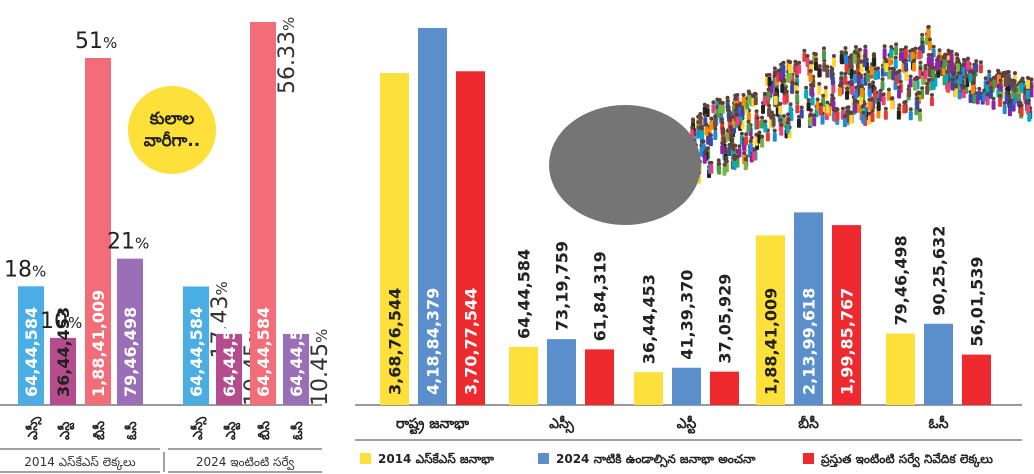 Image resolution: width=1034 pixels, height=474 pixels. What do you see at coordinates (907, 460) in the screenshot?
I see `legend-label-2: ప్రస్తుత ఇంటింటి సర్వే నివేదిక లెక్కలు` at bounding box center [907, 460].